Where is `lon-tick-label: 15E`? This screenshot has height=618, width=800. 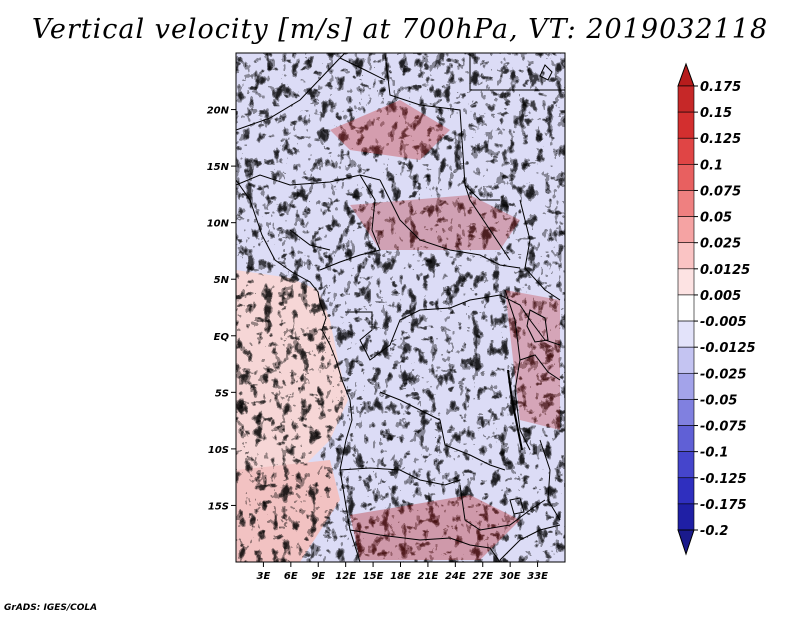
lon-tick-label: 15E is located at coordinates (373, 576).